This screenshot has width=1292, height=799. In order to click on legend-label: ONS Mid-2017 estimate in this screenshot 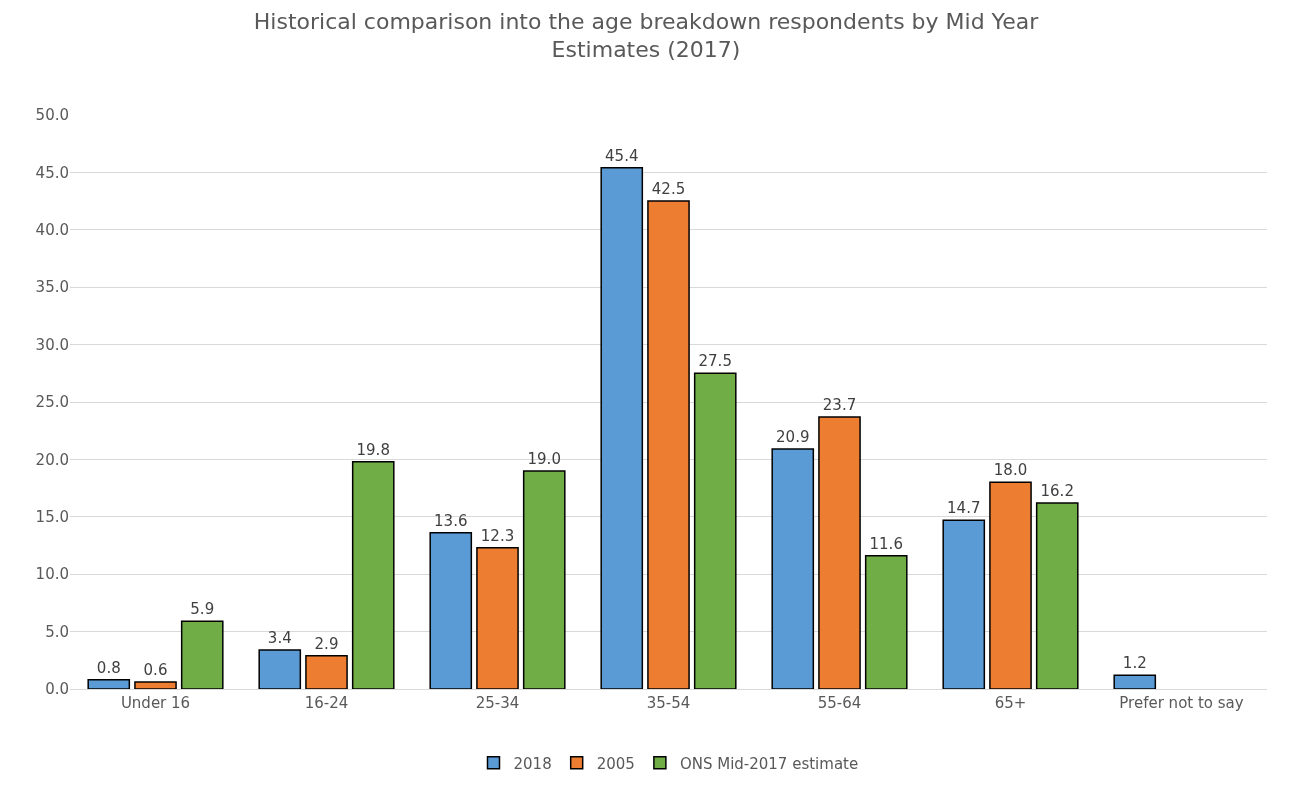, I will do `click(769, 763)`.